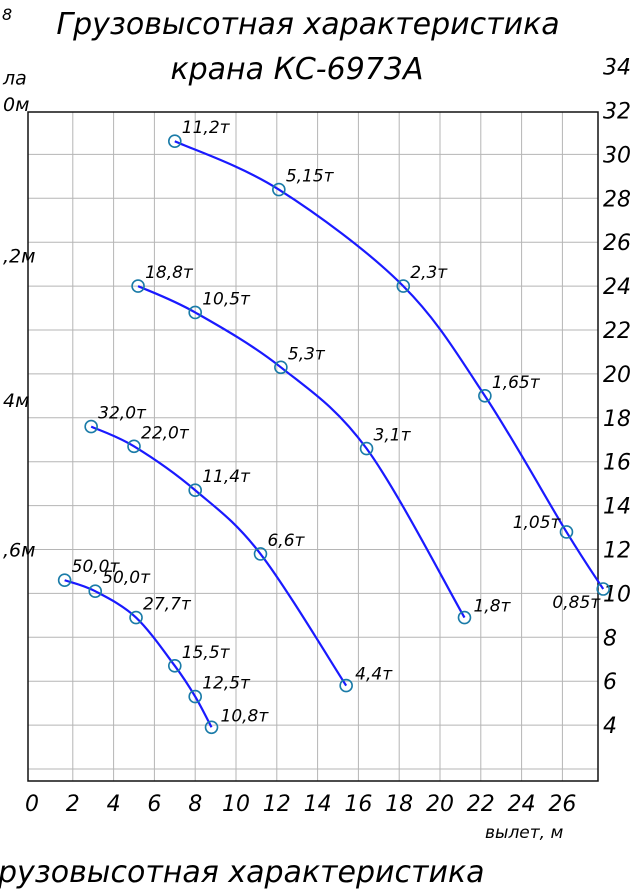 This screenshot has height=890, width=630. What do you see at coordinates (286, 541) in the screenshot?
I see `data-point-label: 6,6т` at bounding box center [286, 541].